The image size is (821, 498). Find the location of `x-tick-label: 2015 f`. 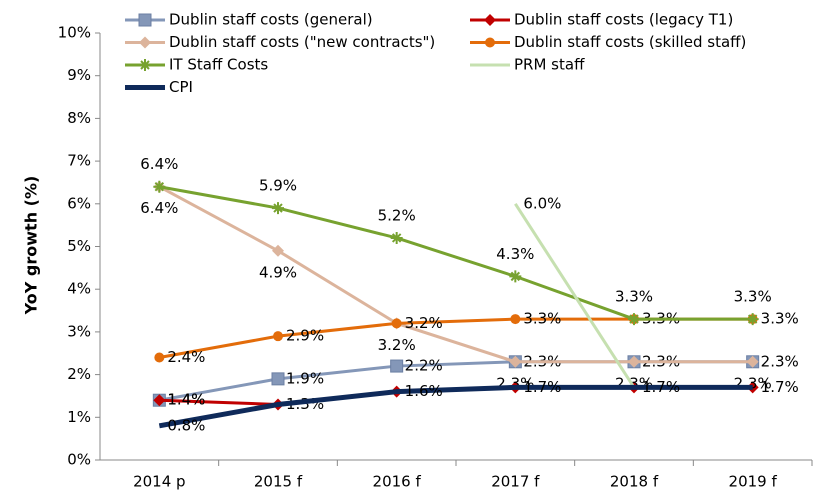

x-tick-label: 2015 f is located at coordinates (278, 482).